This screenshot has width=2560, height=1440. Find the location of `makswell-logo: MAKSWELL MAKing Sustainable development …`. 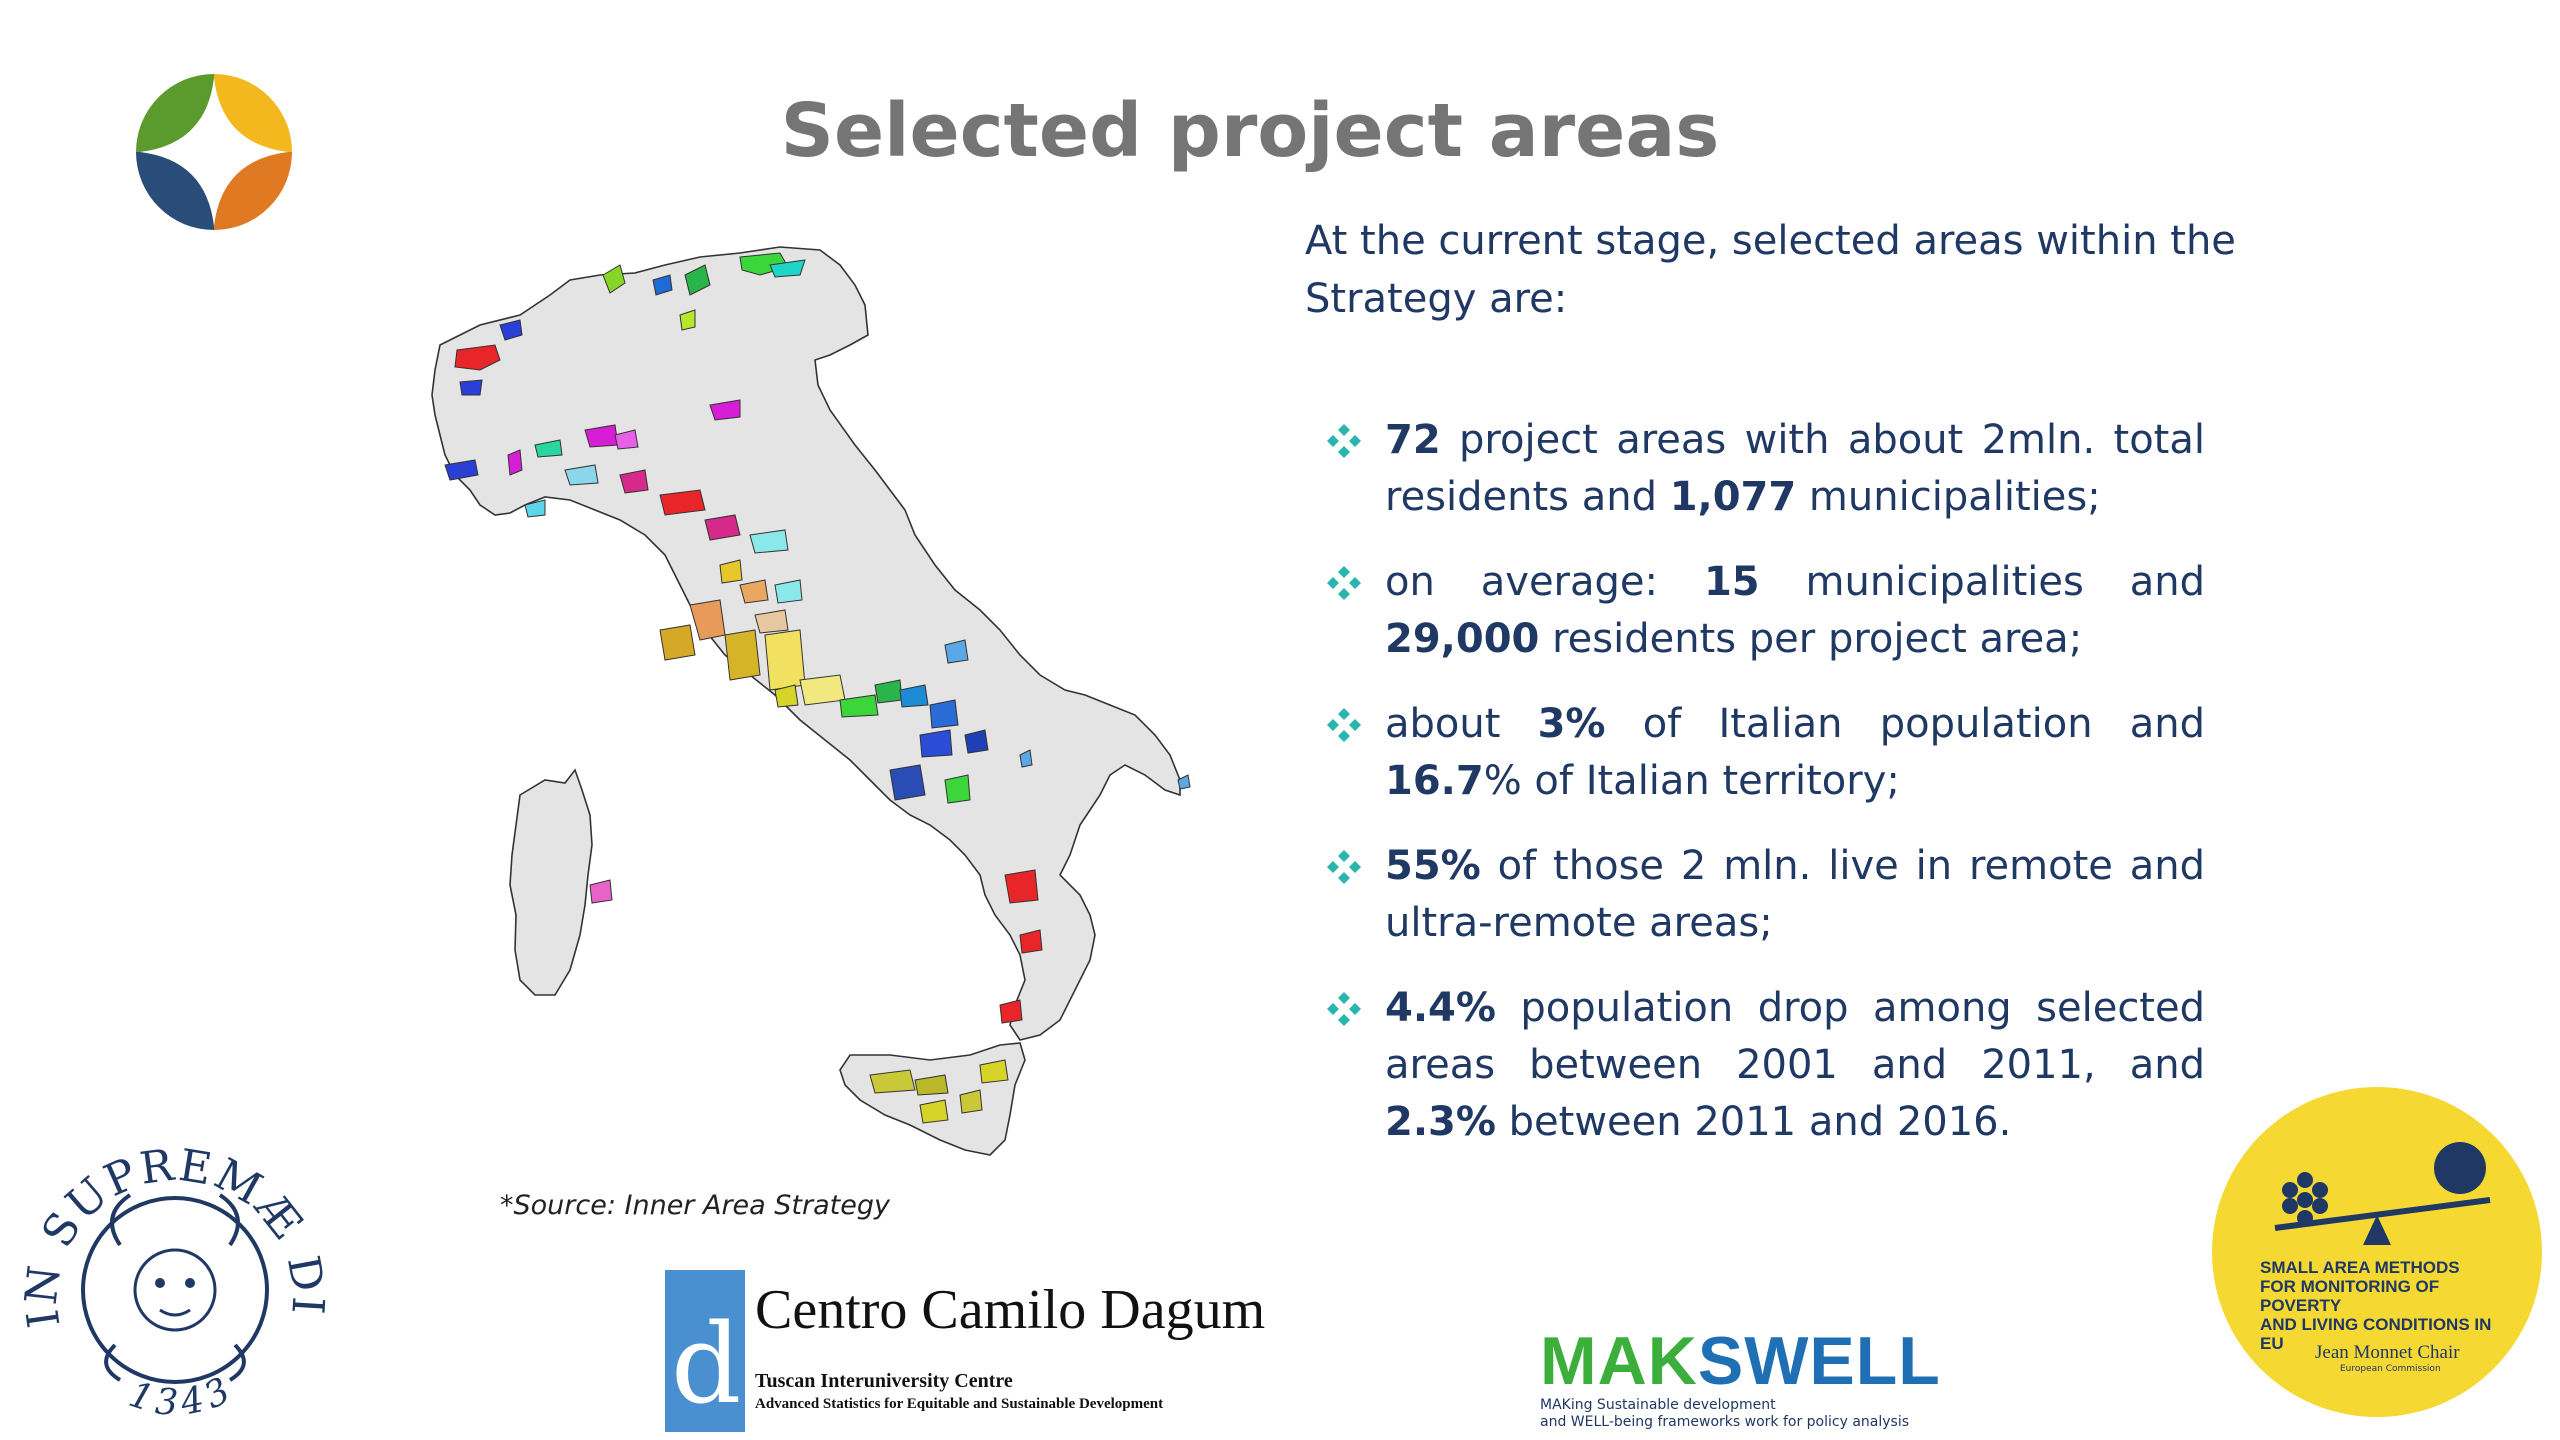

makswell-logo: MAKSWELL MAKing Sustainable development … is located at coordinates (1740, 1380).